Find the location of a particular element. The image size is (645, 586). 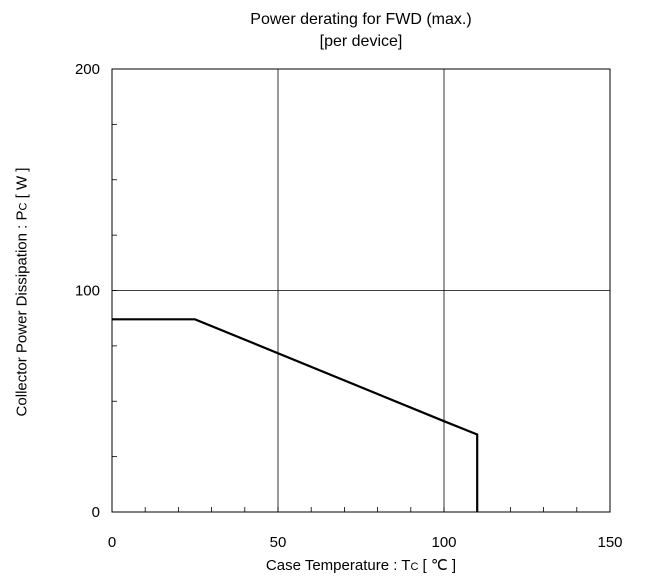

x-tick-label: 150 is located at coordinates (609, 542).